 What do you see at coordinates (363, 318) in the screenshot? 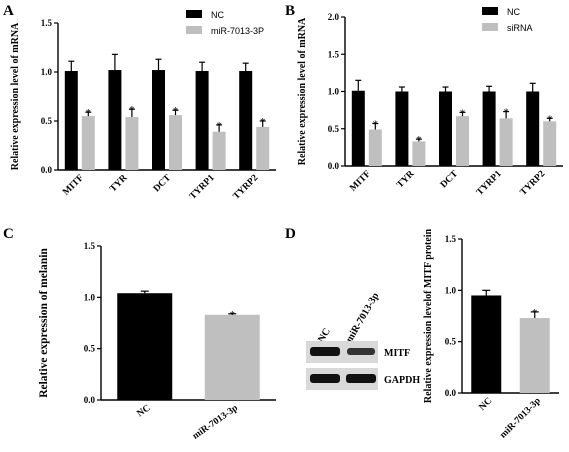
I see `blot-lane-label-mir: miR-7013-3p` at bounding box center [363, 318].